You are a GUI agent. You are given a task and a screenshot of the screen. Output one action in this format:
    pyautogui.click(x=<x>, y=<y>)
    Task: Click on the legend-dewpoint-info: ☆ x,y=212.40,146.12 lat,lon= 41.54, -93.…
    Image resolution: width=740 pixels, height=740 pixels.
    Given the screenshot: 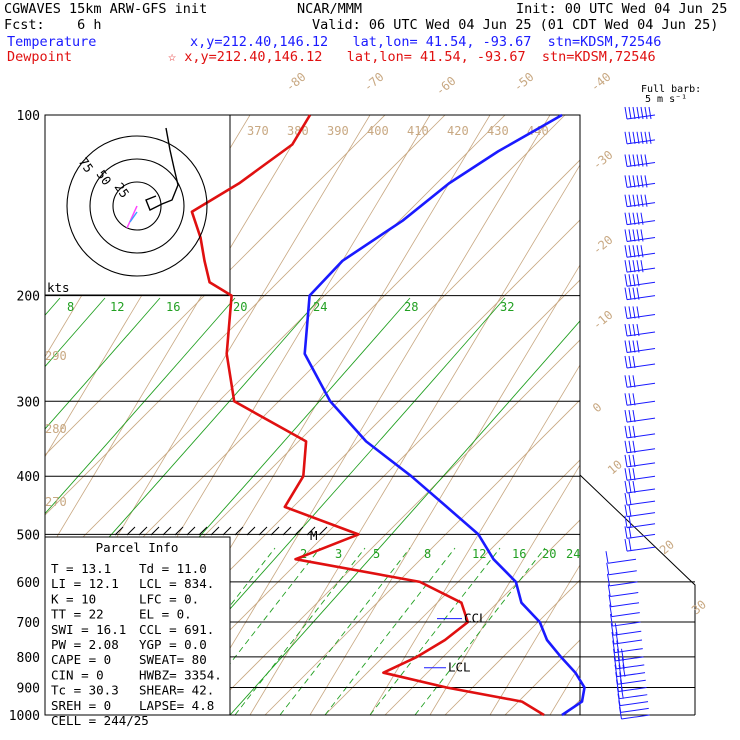 What is the action you would take?
    pyautogui.click(x=412, y=57)
    